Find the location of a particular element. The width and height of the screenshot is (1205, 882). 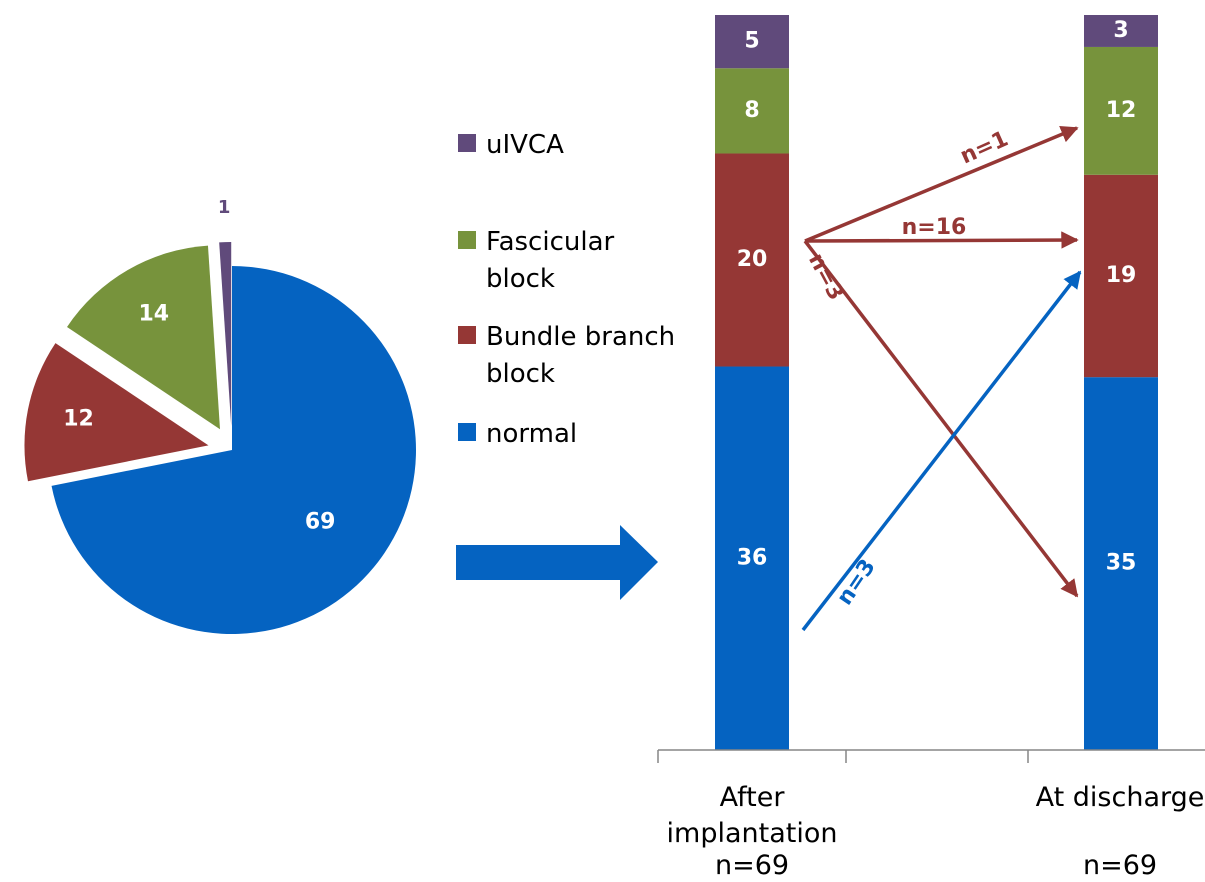

pie-slice-fascicular-block is located at coordinates (144, 337).